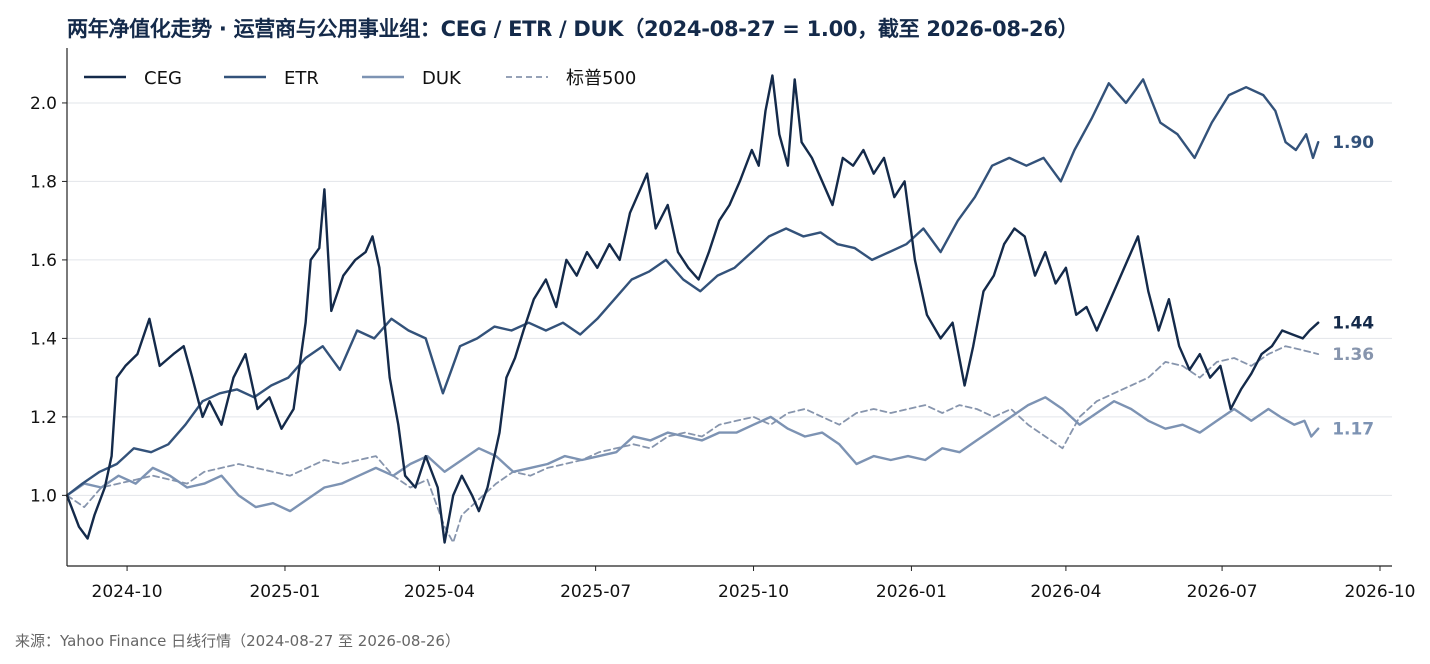 The image size is (1430, 664). I want to click on end-label-标普500: 1.36, so click(1353, 355).